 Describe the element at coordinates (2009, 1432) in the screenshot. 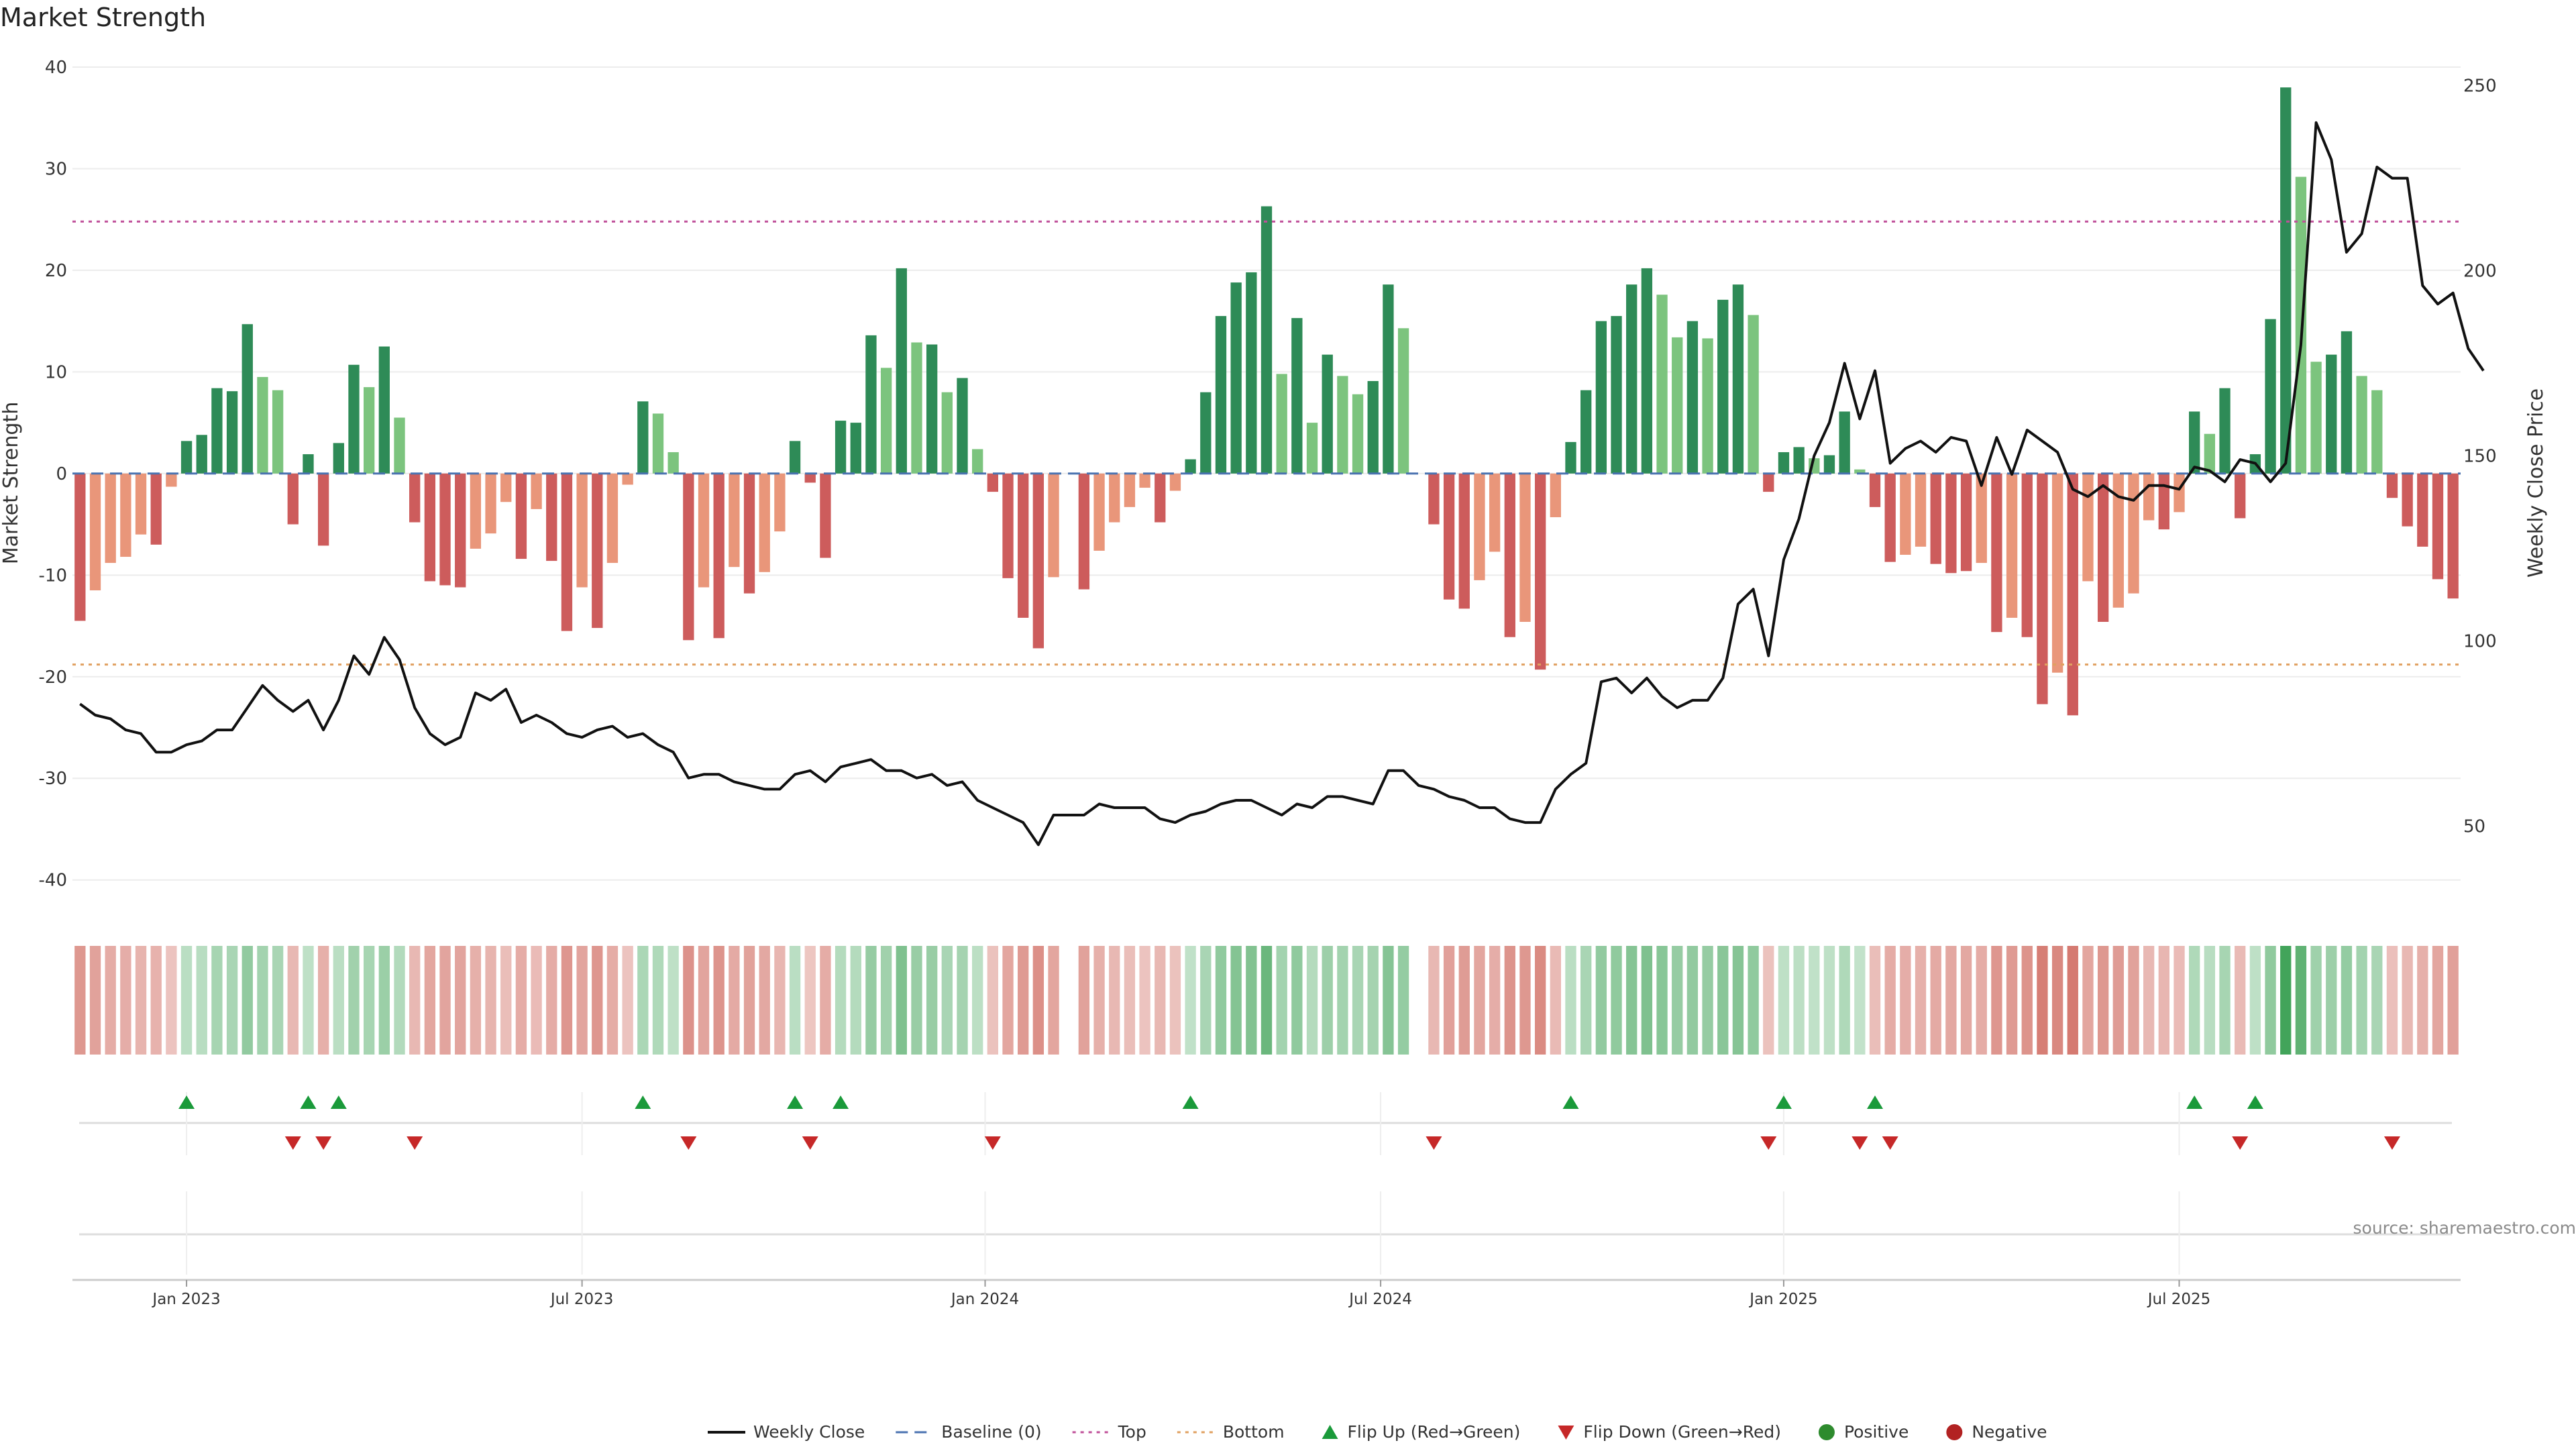

I see `legend-label: Negative` at that location.